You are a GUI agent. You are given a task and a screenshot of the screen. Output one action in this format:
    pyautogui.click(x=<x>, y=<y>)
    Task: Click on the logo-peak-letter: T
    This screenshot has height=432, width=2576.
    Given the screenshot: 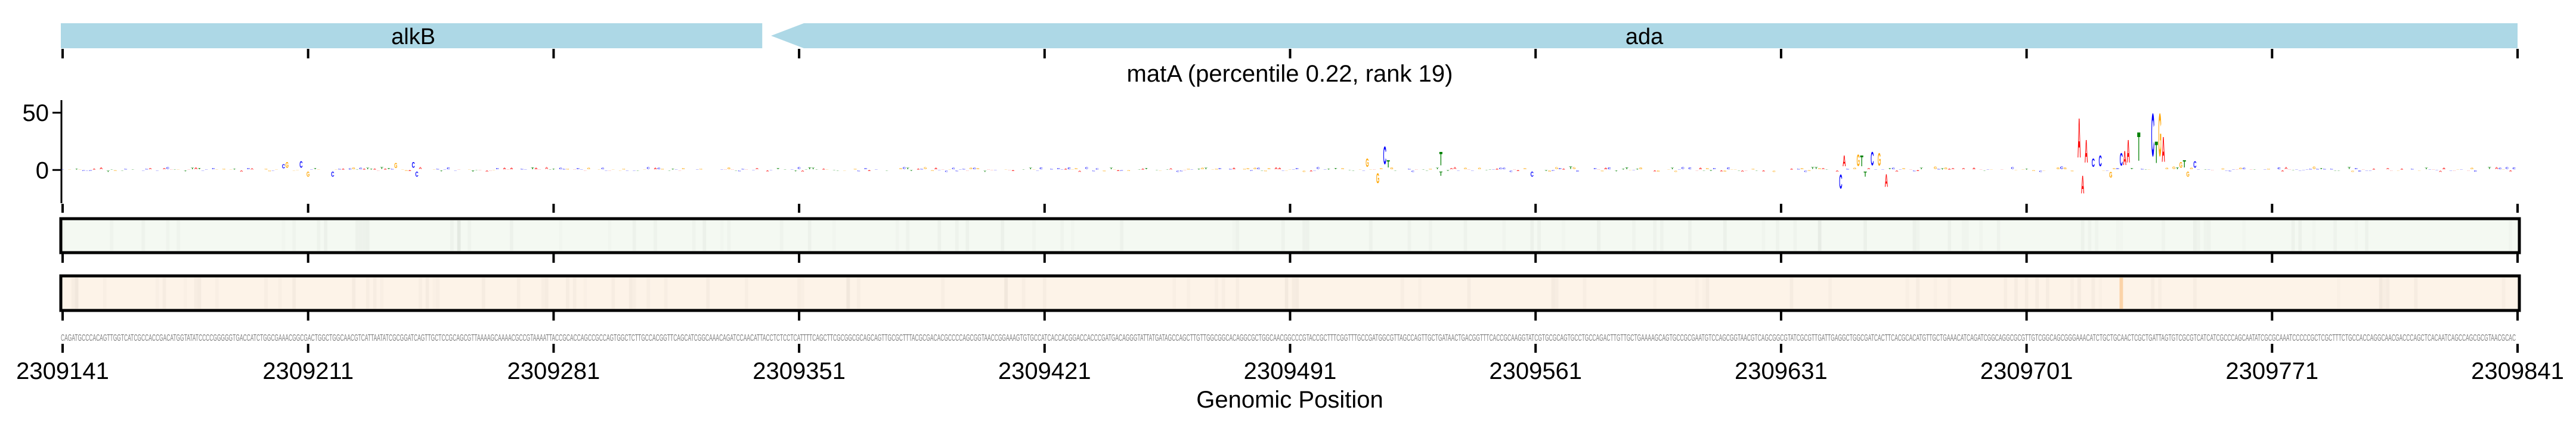 What is the action you would take?
    pyautogui.click(x=1865, y=175)
    